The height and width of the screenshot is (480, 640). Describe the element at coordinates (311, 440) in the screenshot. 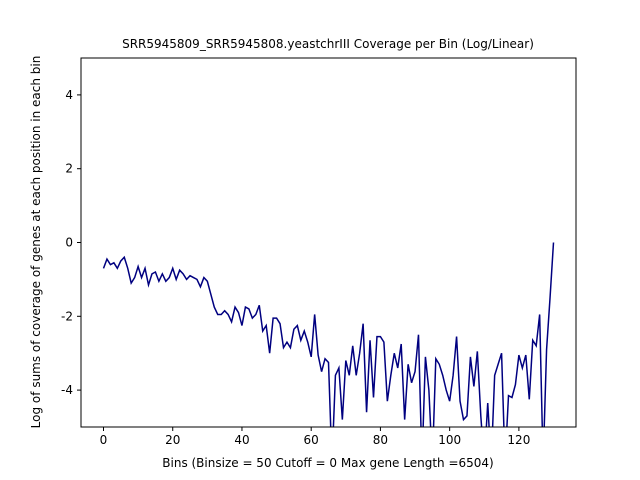

I see `x-tick-label: 60` at that location.